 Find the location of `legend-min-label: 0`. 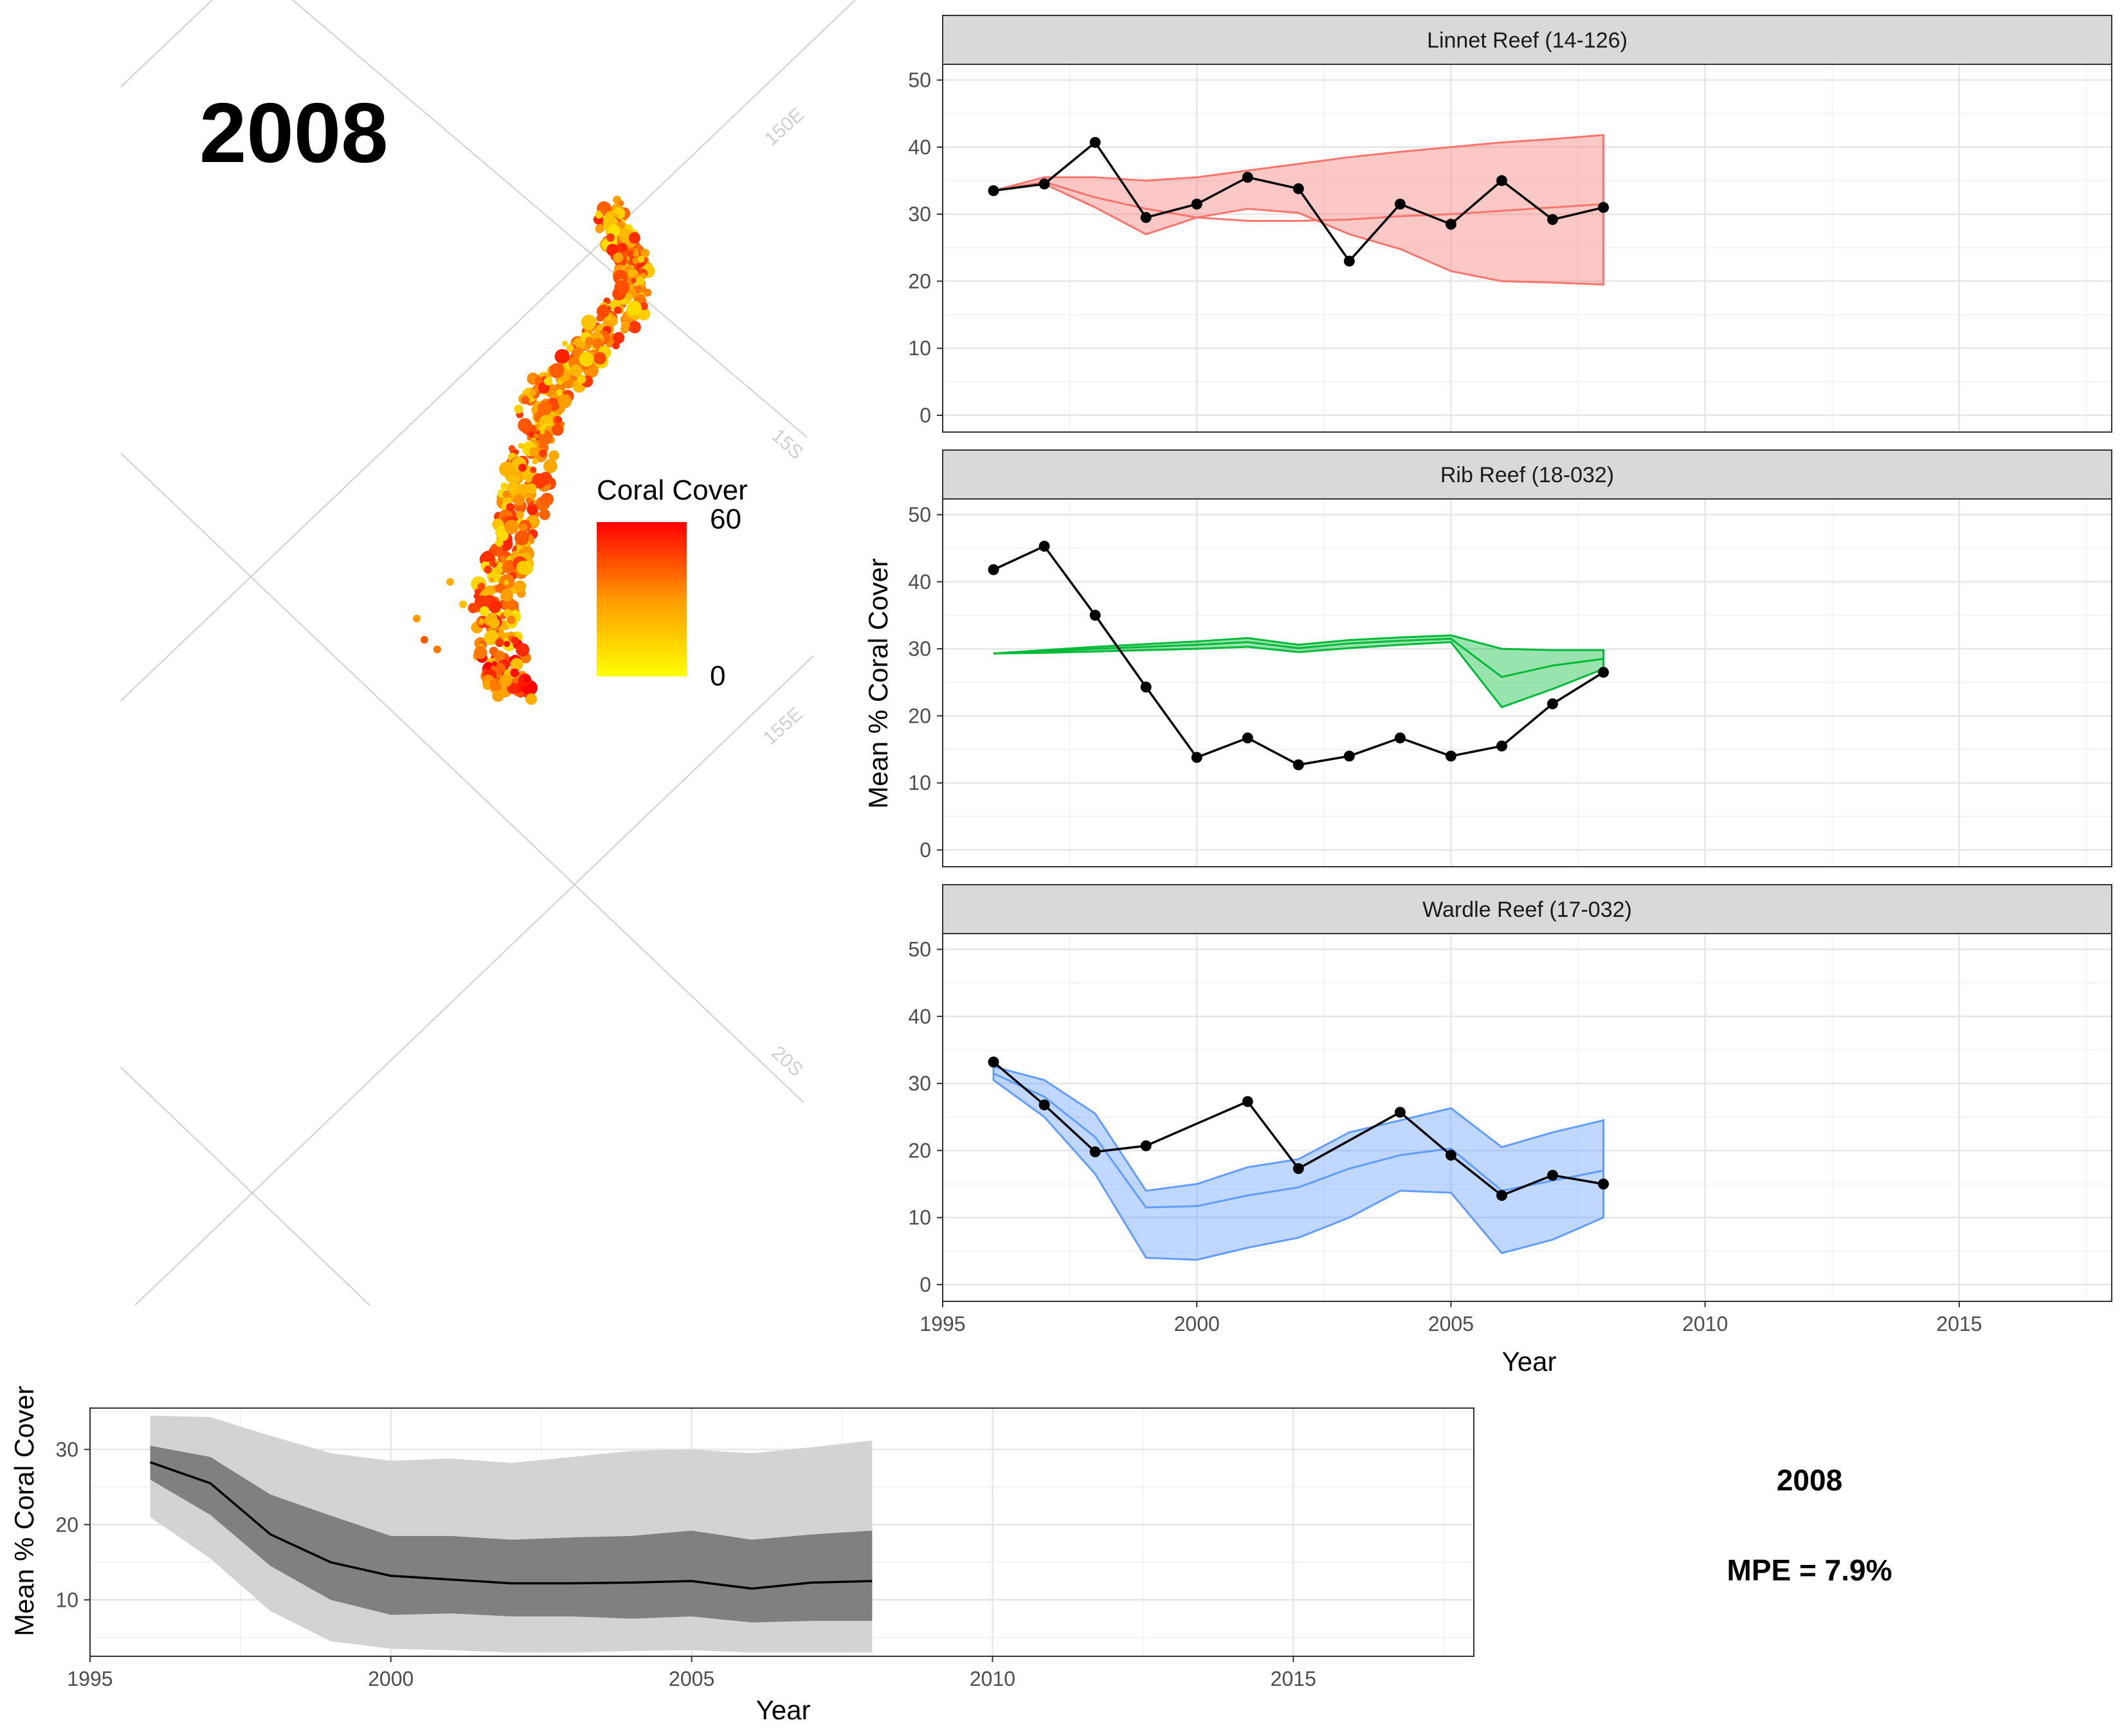

legend-min-label: 0 is located at coordinates (717, 676).